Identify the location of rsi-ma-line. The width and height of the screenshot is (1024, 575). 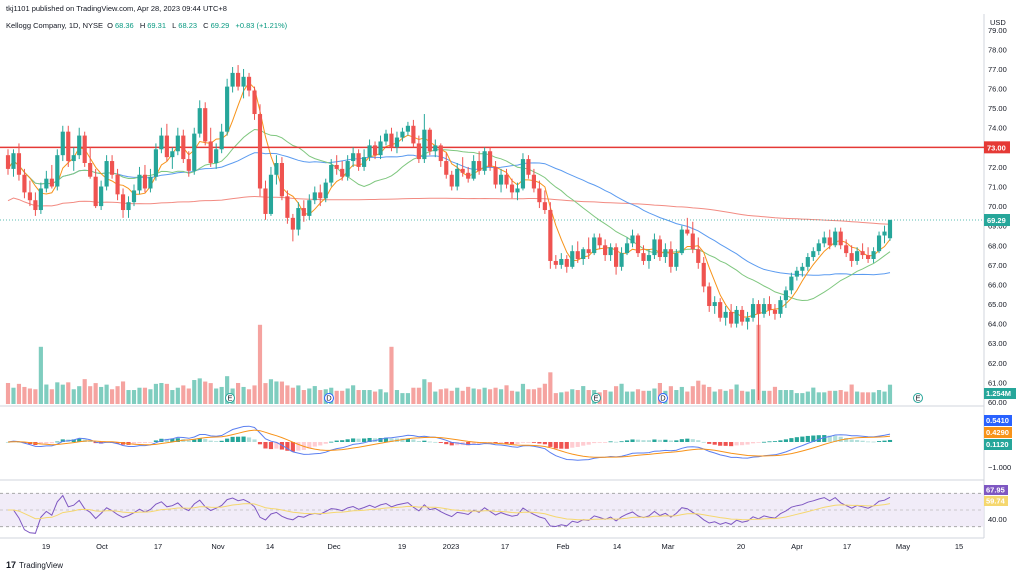
(449, 512).